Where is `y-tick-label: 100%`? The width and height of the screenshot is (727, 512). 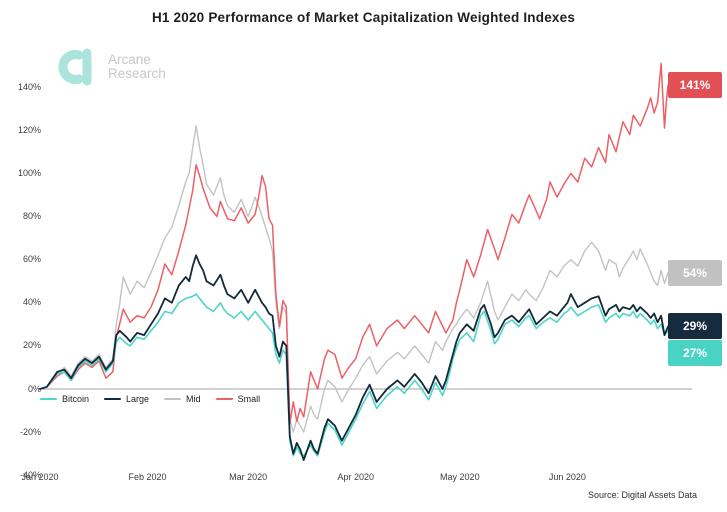 y-tick-label: 100% is located at coordinates (29, 172).